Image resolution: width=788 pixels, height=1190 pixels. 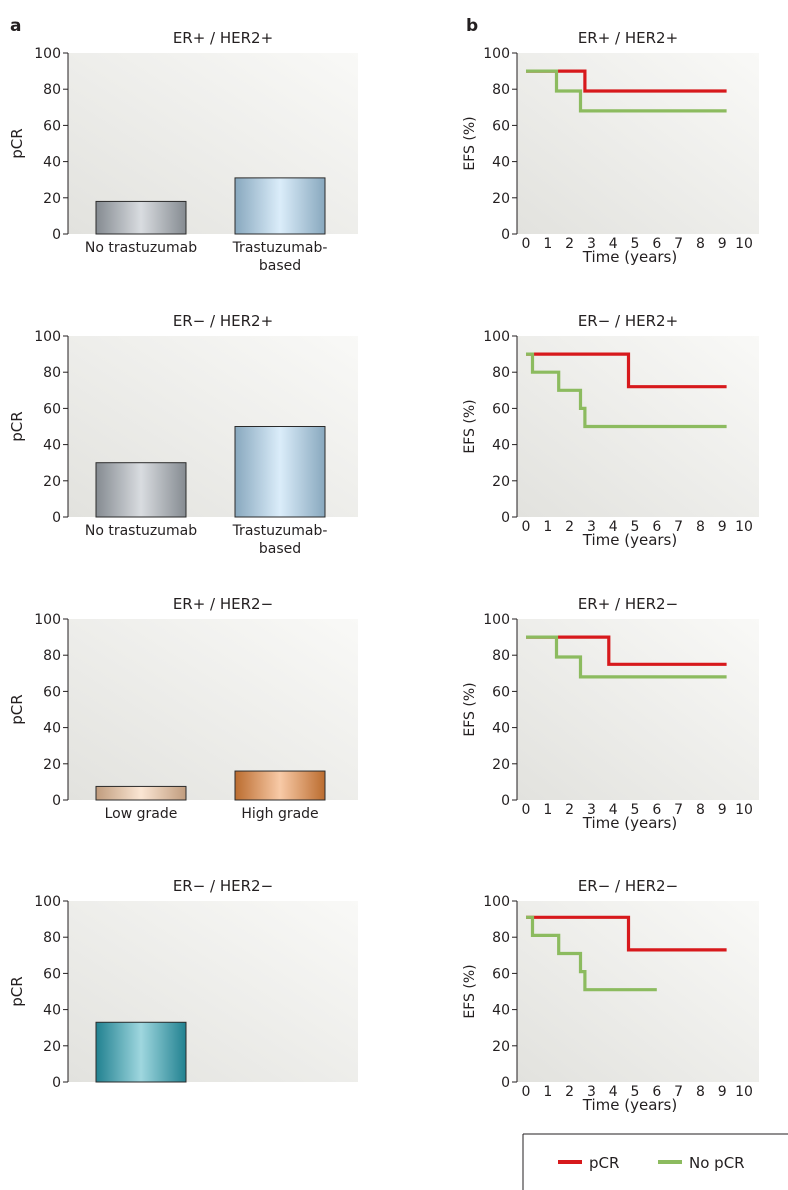 What do you see at coordinates (613, 244) in the screenshot?
I see `x-tick-label: 4` at bounding box center [613, 244].